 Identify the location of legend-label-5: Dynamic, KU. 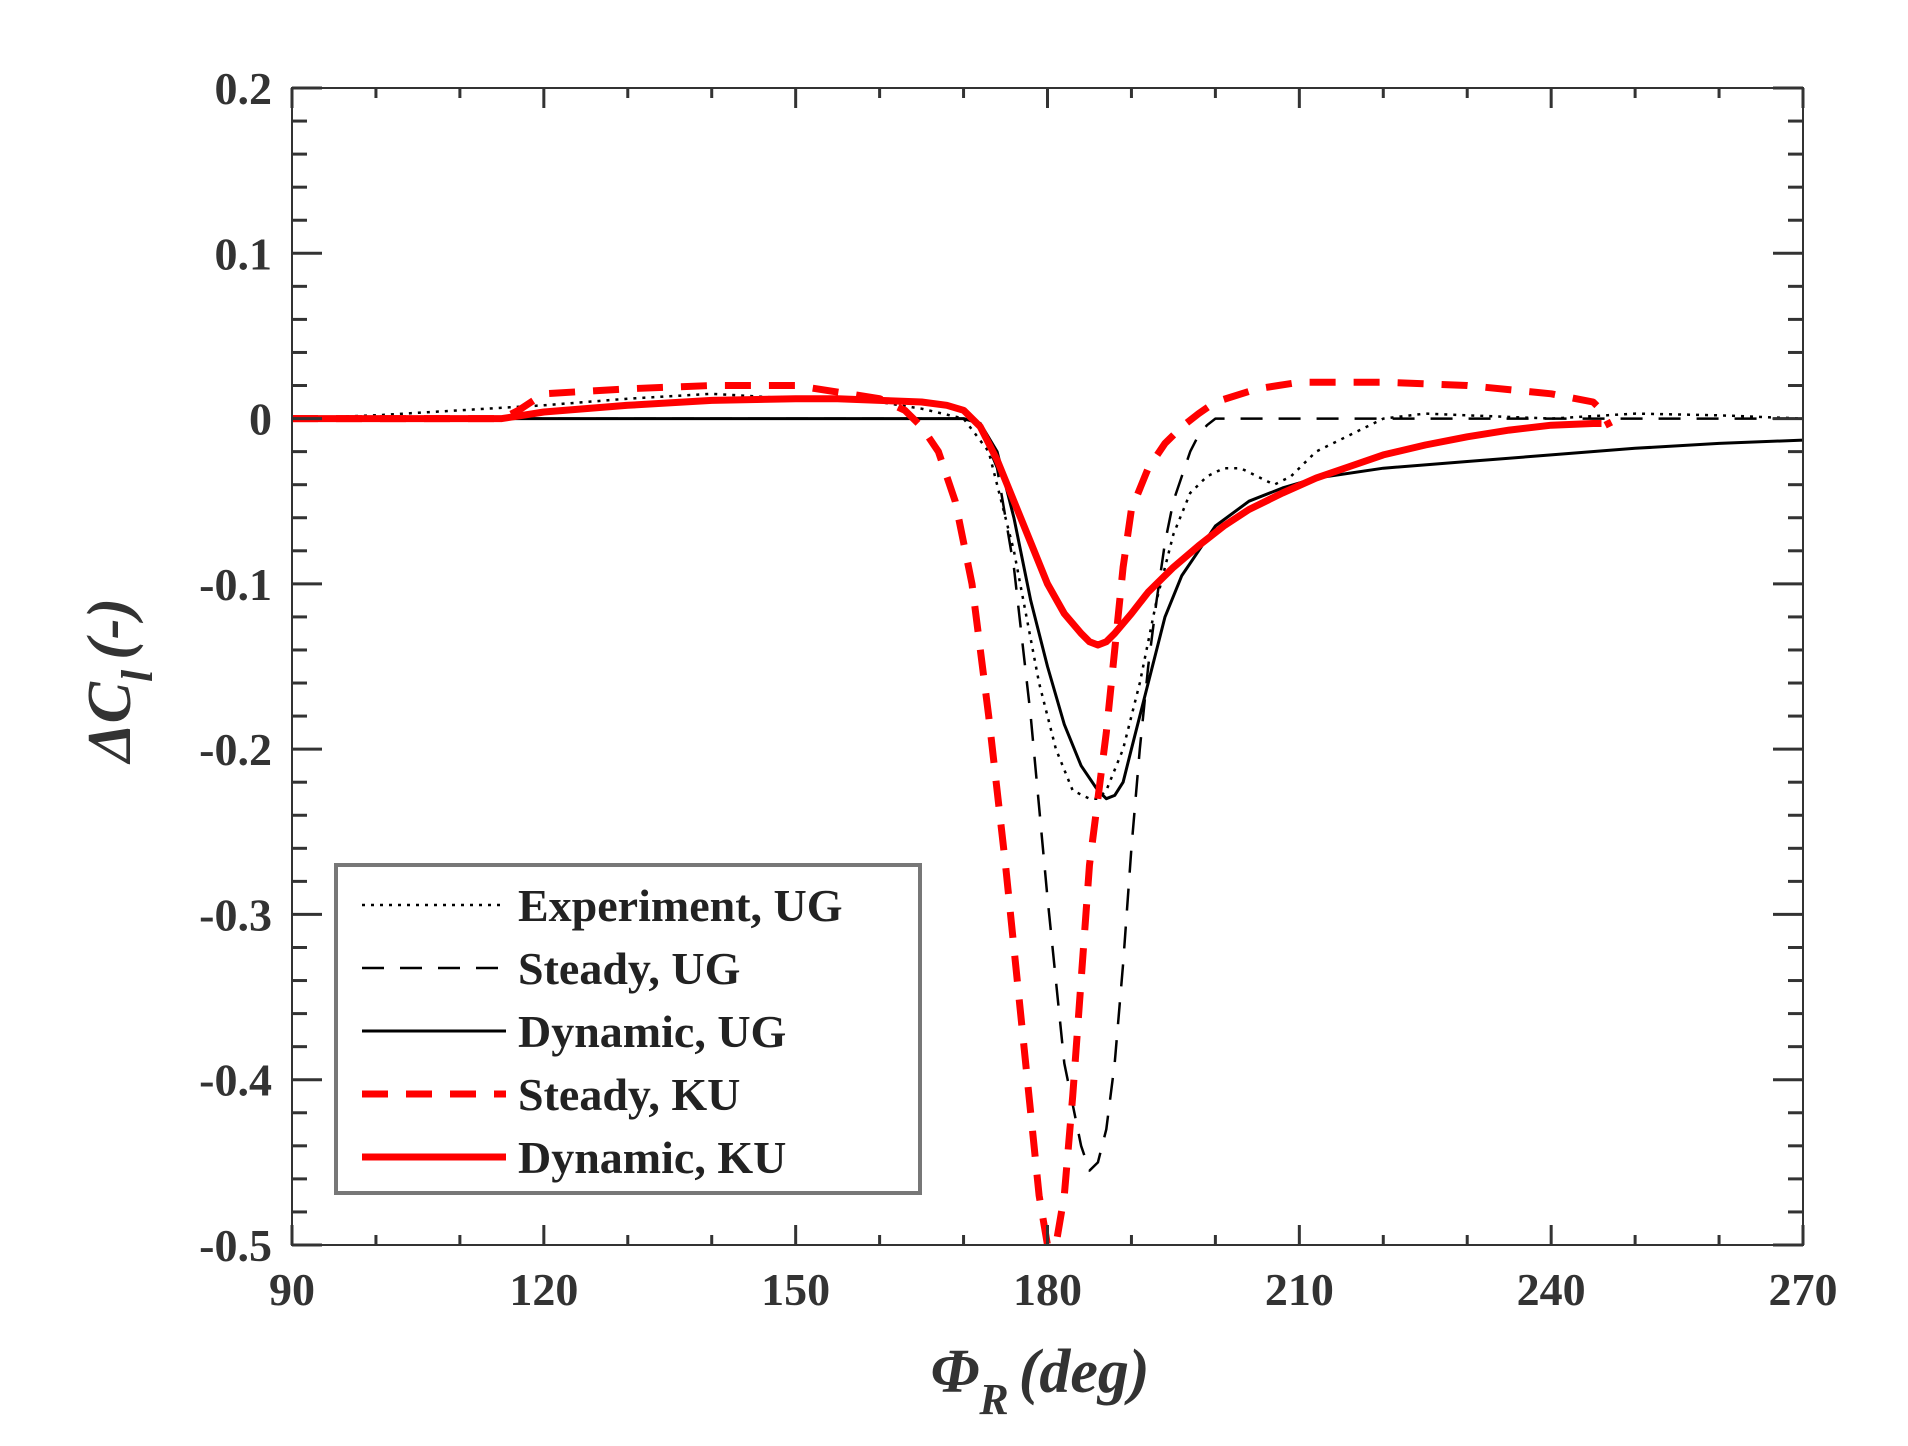
(652, 1157).